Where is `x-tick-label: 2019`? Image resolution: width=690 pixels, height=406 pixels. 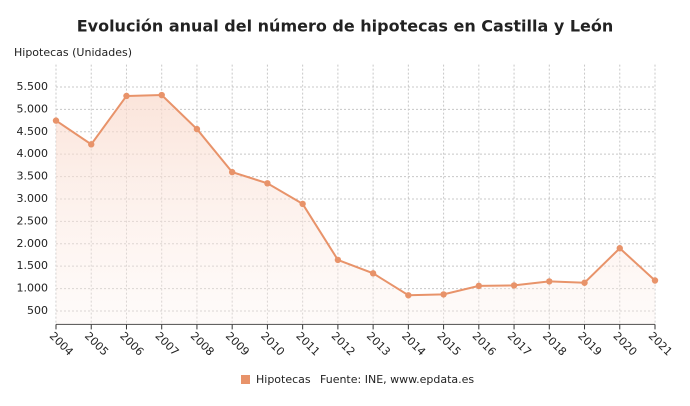 x-tick-label: 2019 is located at coordinates (589, 343).